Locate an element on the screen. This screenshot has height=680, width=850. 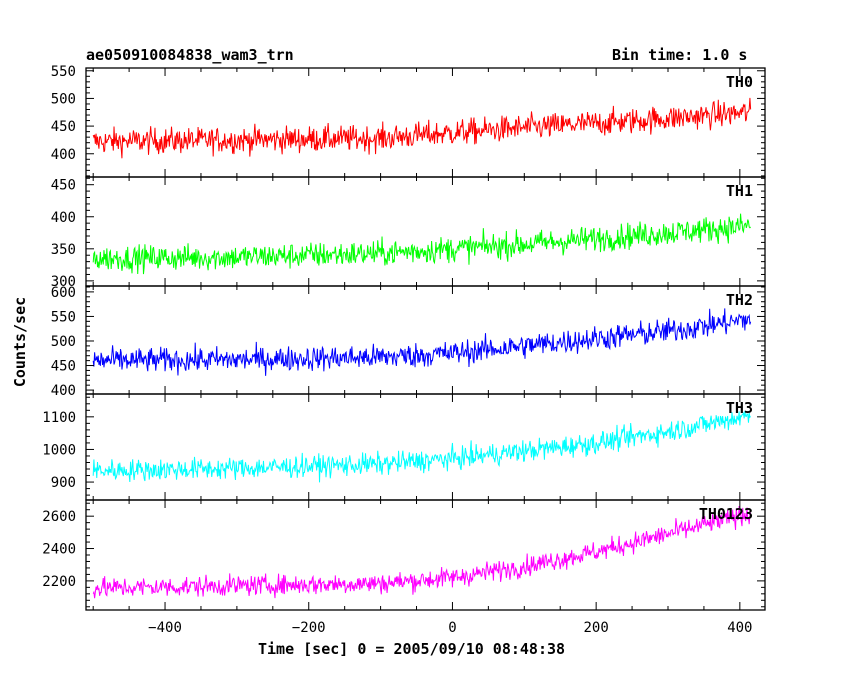
panel-label: TH3 is located at coordinates (739, 408).